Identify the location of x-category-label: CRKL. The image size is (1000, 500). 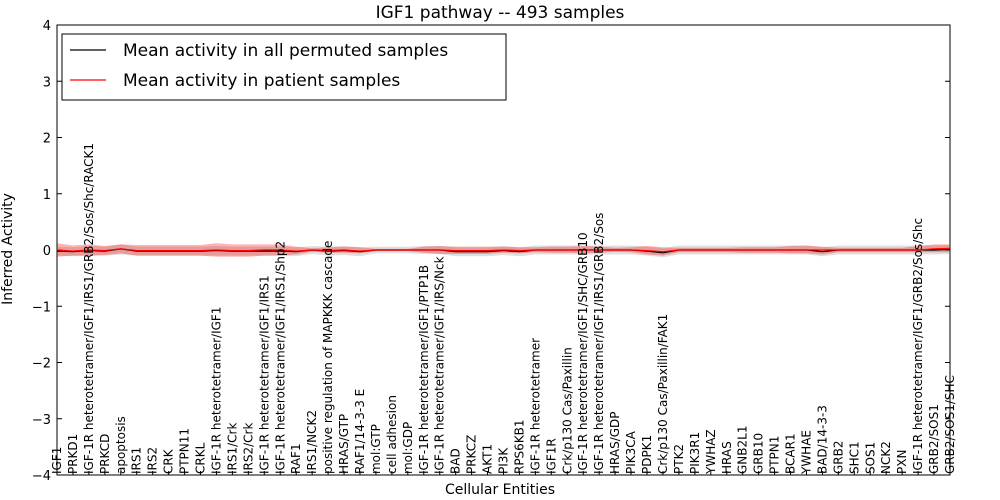
(201, 458).